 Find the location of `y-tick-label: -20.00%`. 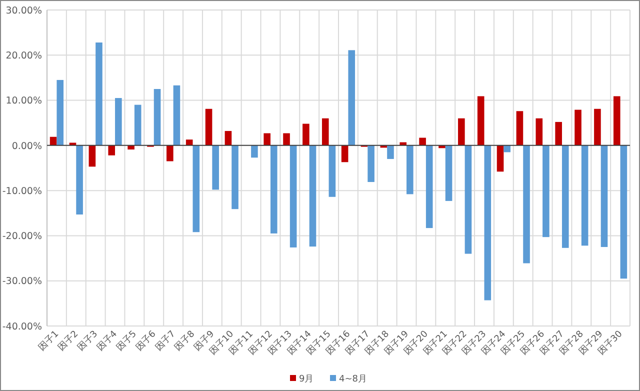

y-tick-label: -20.00% is located at coordinates (22, 236).